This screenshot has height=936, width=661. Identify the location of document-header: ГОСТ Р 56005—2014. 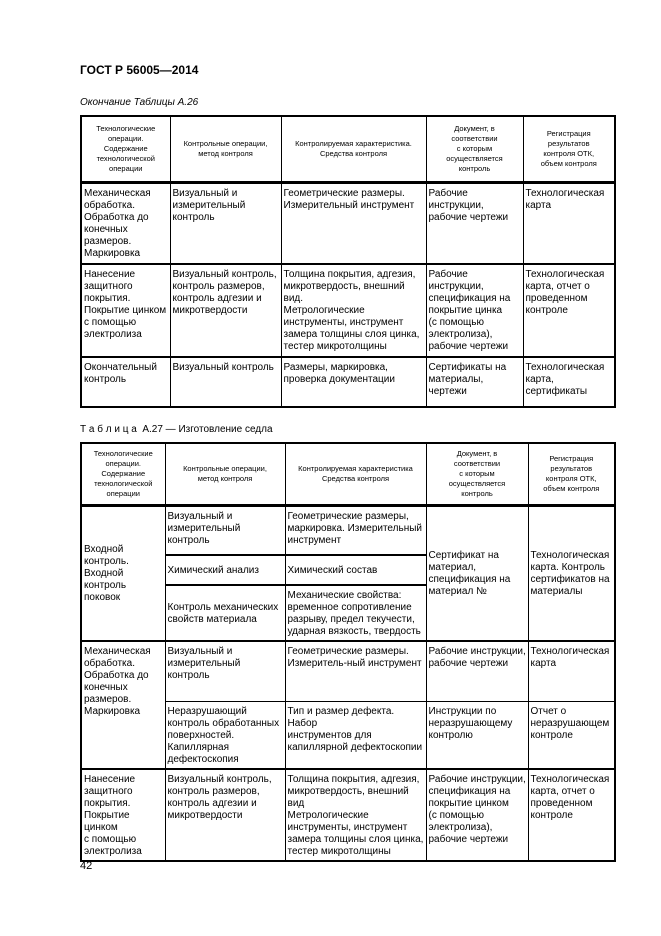
(139, 70).